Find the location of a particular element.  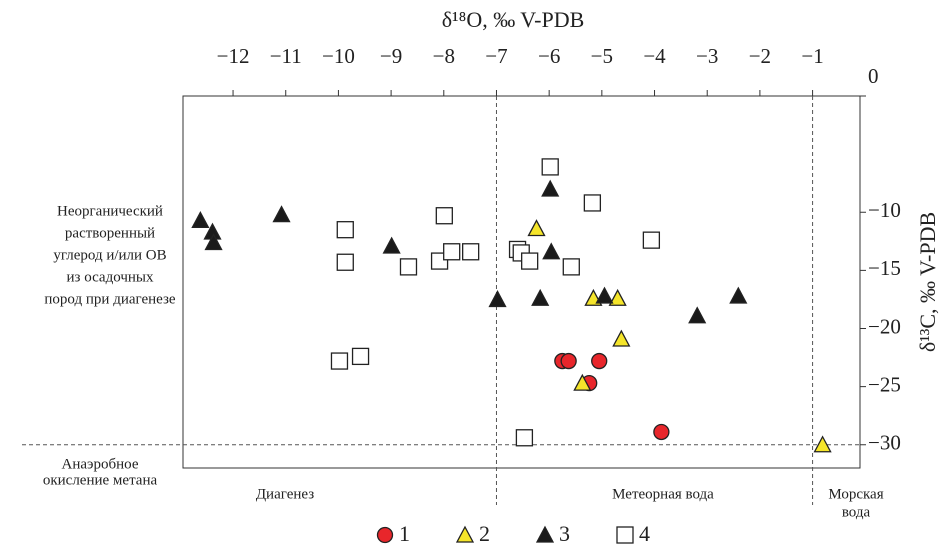

x-tick-label: −11 is located at coordinates (286, 56).